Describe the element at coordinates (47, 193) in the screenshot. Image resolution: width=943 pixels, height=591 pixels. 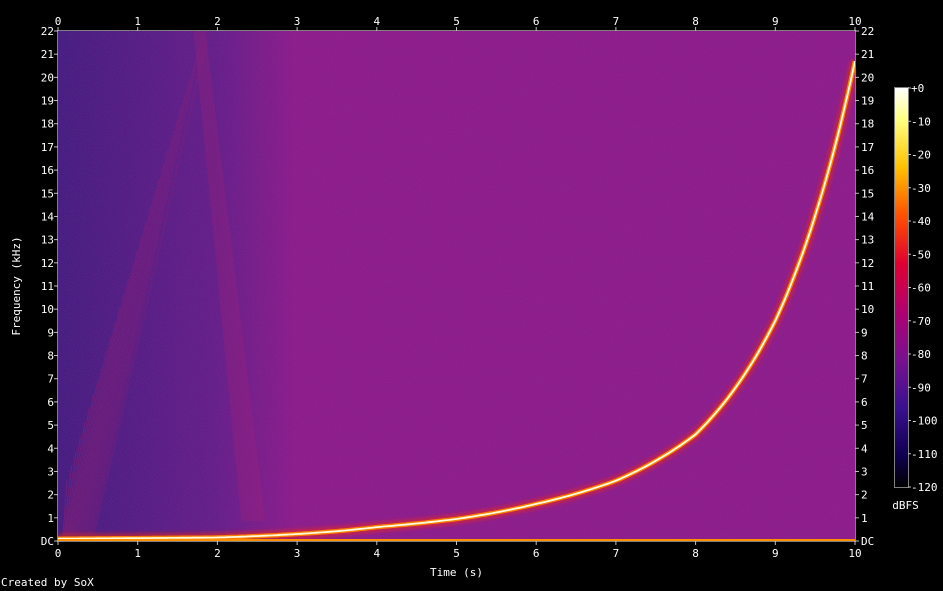
I see `y-tick-label: 15` at that location.